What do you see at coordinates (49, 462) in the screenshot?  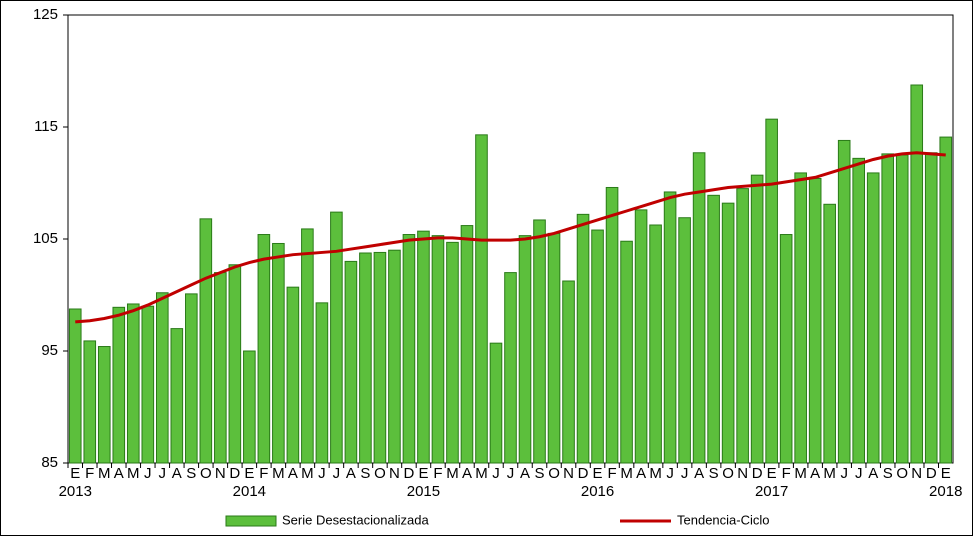 I see `y-tick-label: 85` at bounding box center [49, 462].